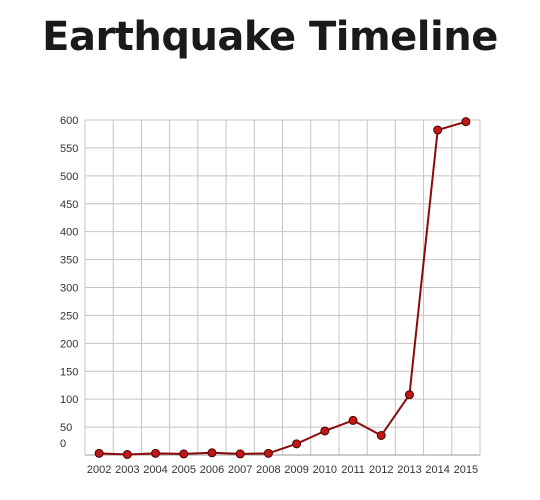 This screenshot has width=540, height=500. What do you see at coordinates (69, 261) in the screenshot?
I see `y-tick-label: 350` at bounding box center [69, 261].